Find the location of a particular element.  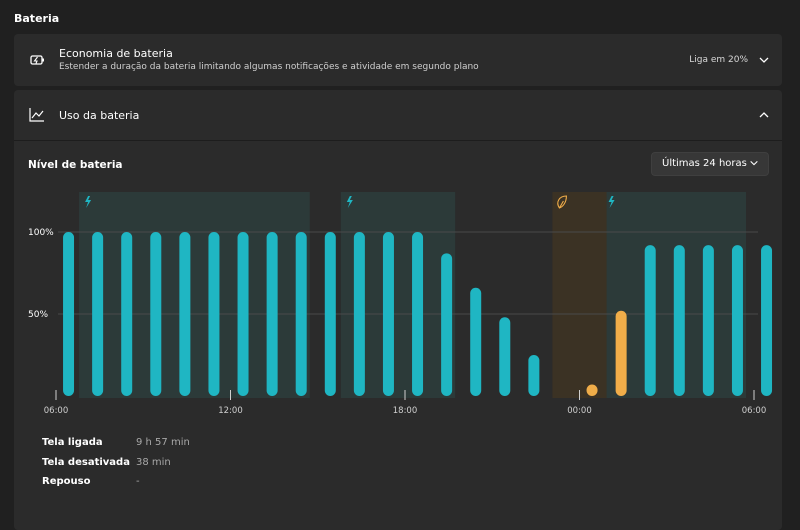

stat-value-screen-on: 9 h 57 min is located at coordinates (163, 442).